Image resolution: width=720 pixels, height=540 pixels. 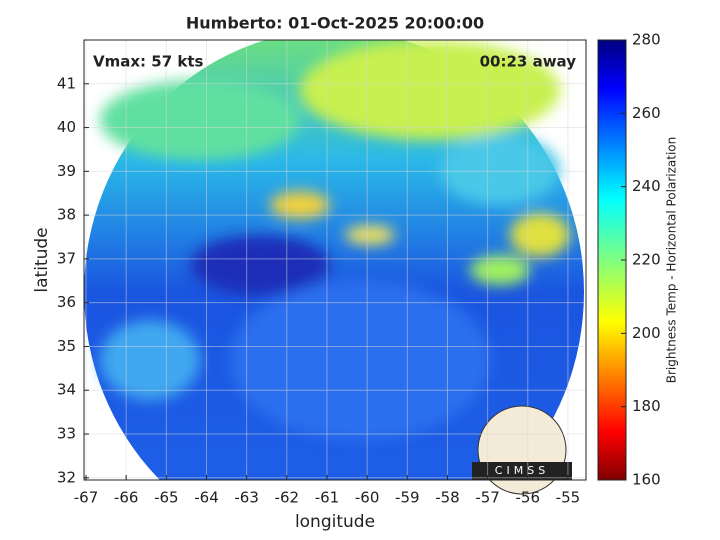 What do you see at coordinates (246, 498) in the screenshot?
I see `x-tick-label: -63` at bounding box center [246, 498].